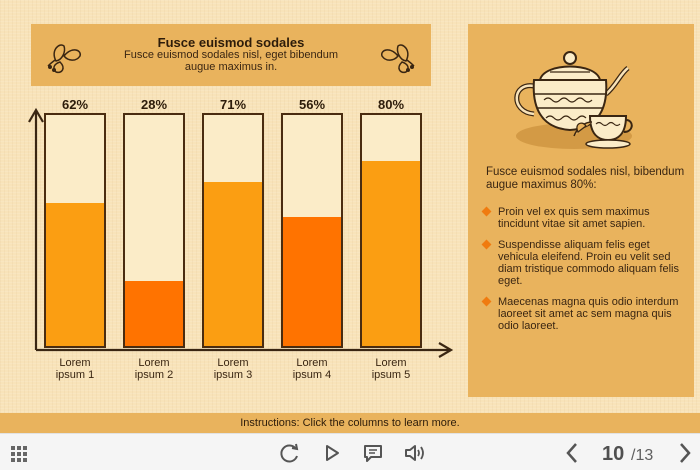 The height and width of the screenshot is (470, 700). I want to click on player-nav-bar: 10 /13, so click(350, 451).